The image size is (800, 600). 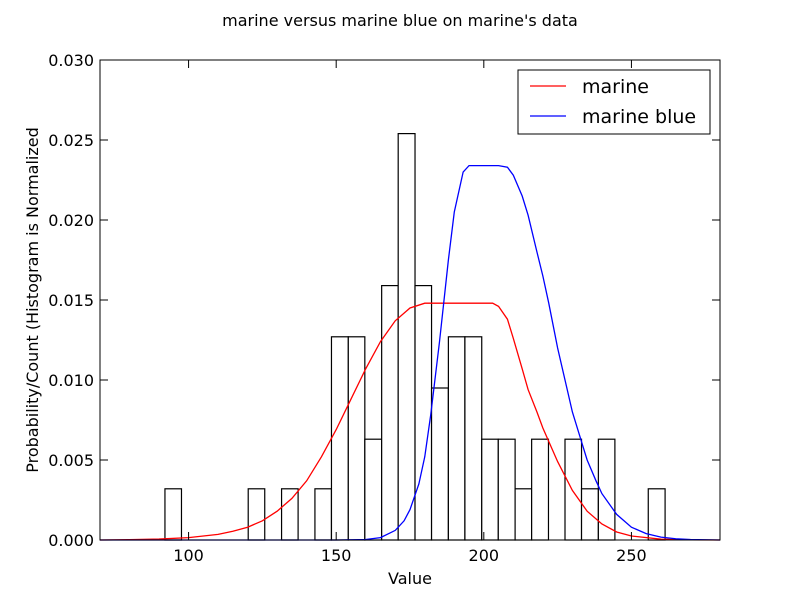 I want to click on x-axis-label: Value, so click(x=410, y=578).